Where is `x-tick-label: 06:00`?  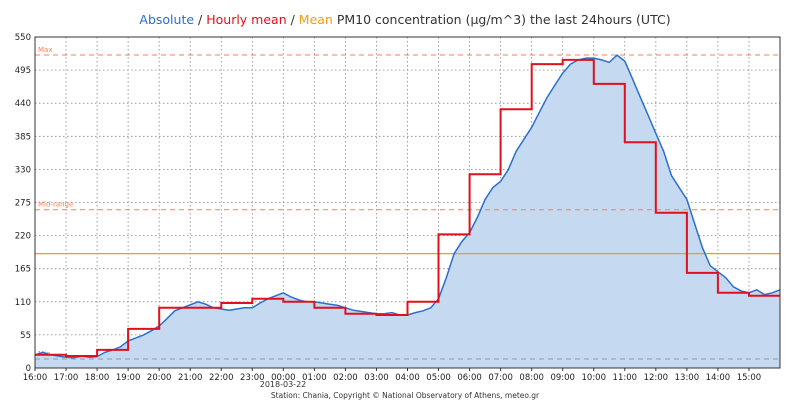 x-tick-label: 06:00 is located at coordinates (469, 378).